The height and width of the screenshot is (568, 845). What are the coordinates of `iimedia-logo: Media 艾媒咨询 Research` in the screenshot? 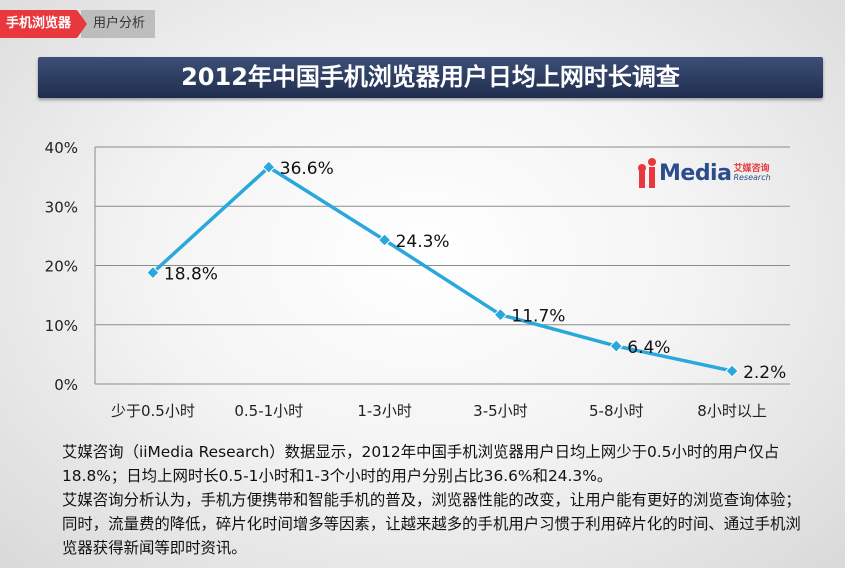 It's located at (704, 173).